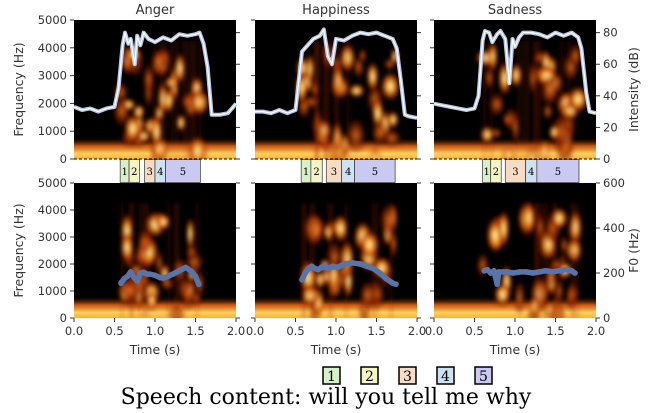 Image resolution: width=652 pixels, height=413 pixels. What do you see at coordinates (610, 96) in the screenshot?
I see `y-right-tick-label: 40` at bounding box center [610, 96].